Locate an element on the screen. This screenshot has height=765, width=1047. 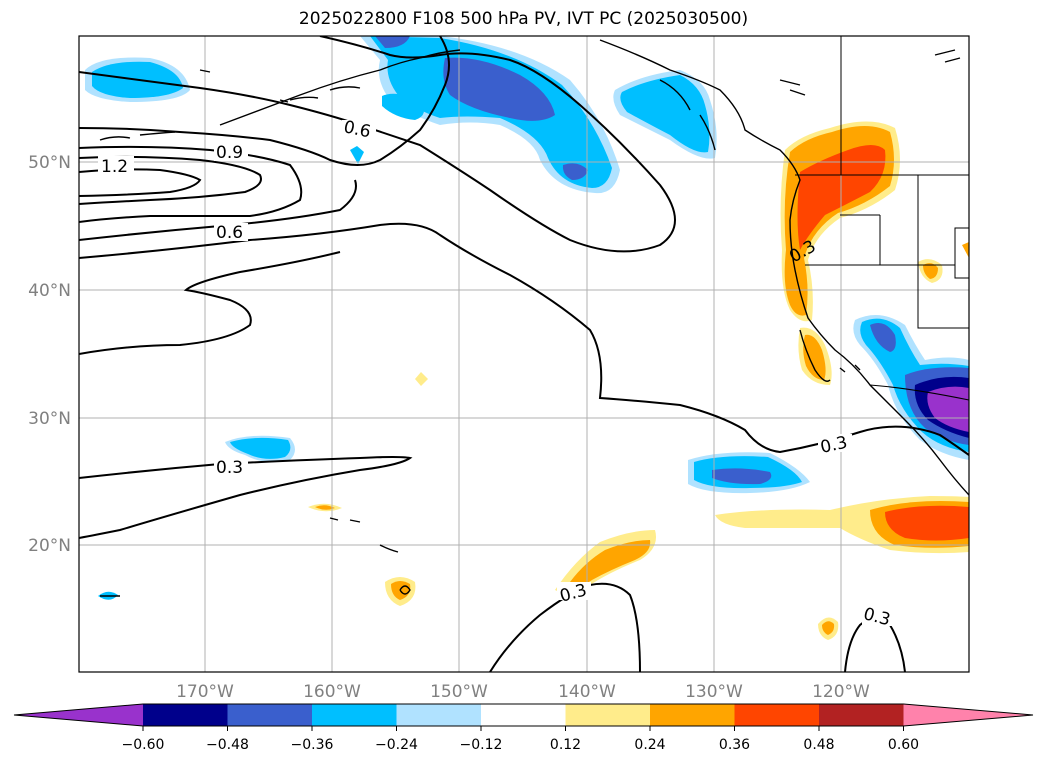
colorbar-tick-label: 0.36 is located at coordinates (734, 745).